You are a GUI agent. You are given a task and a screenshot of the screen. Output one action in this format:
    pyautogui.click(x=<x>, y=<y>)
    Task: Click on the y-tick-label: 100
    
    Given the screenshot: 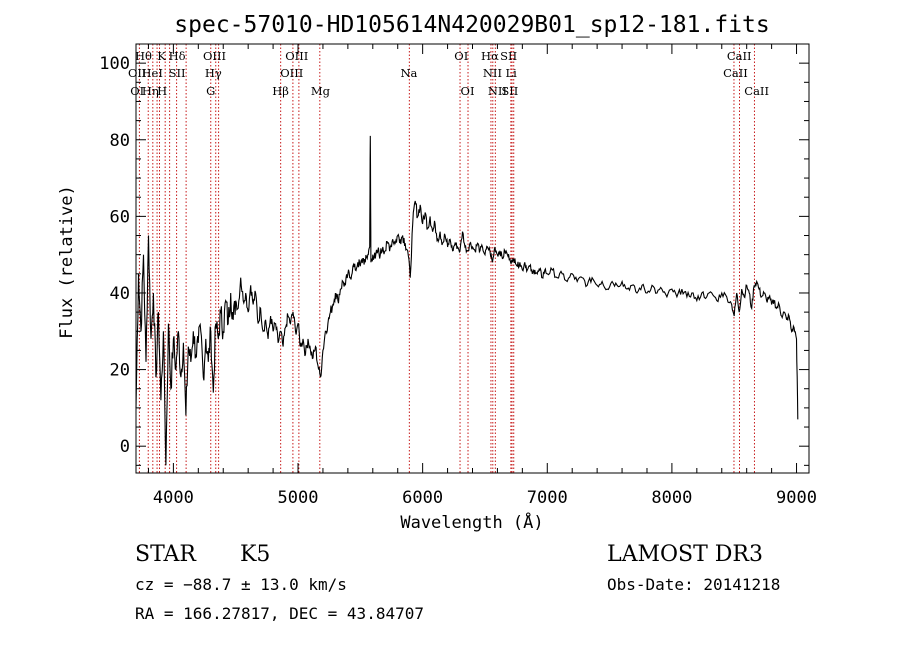 What is the action you would take?
    pyautogui.click(x=114, y=64)
    